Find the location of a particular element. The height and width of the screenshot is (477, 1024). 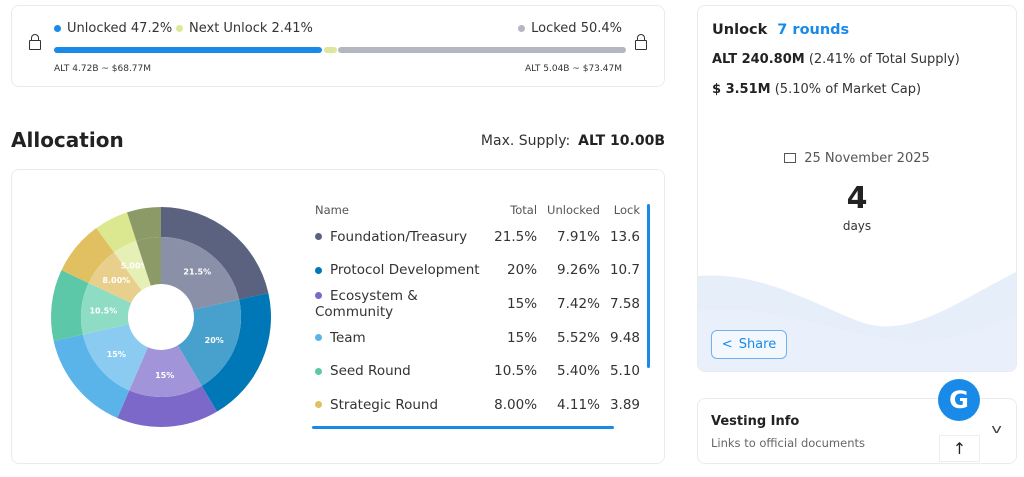

cryptorank-fab-icon: G is located at coordinates (959, 400).